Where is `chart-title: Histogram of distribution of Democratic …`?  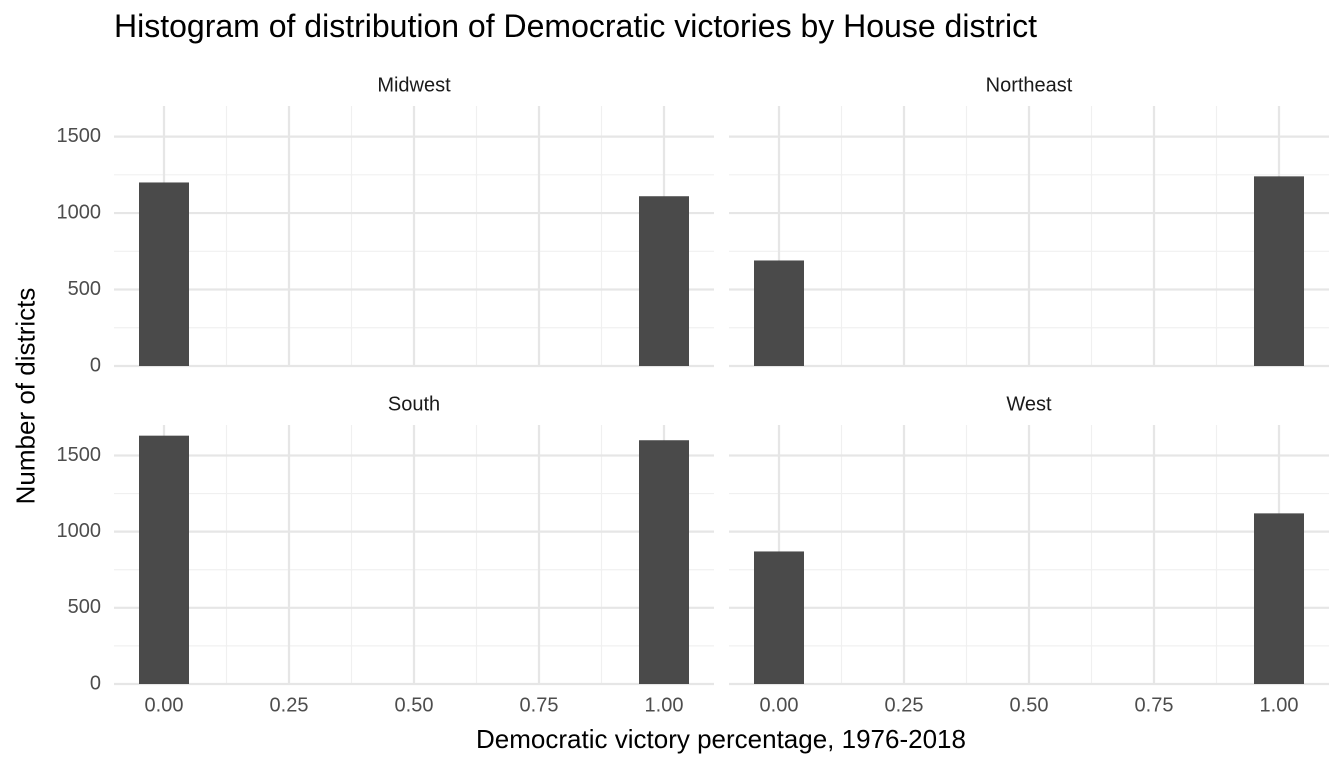
chart-title: Histogram of distribution of Democratic … is located at coordinates (575, 26).